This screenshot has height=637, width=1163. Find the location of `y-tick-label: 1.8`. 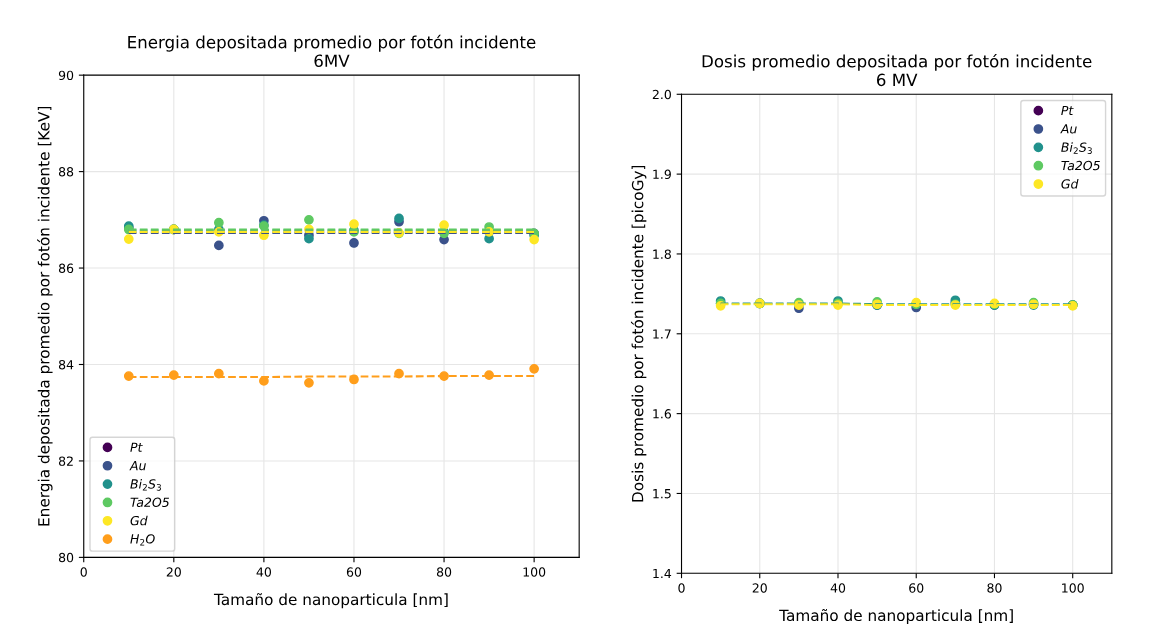

y-tick-label: 1.8 is located at coordinates (662, 254).